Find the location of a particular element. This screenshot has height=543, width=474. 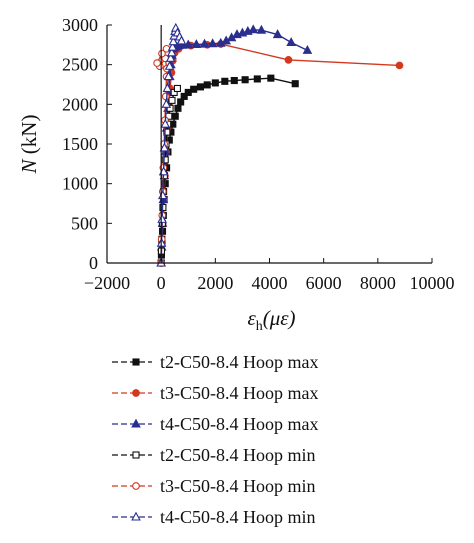

legend-label: t3-C50-8.4 Hoop min is located at coordinates (238, 486).